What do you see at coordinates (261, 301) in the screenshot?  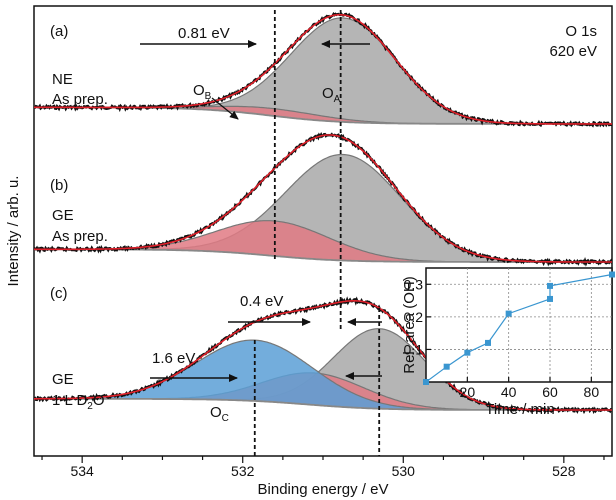 I see `annotation-04ev: 0.4 eV` at bounding box center [261, 301].